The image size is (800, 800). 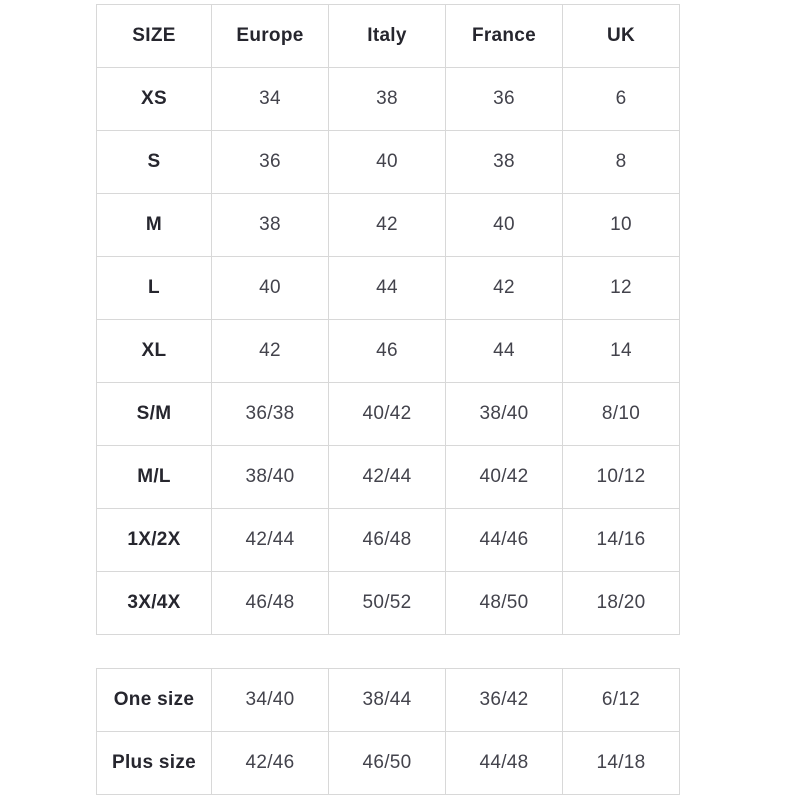 I want to click on size-value-cell: 44/48, so click(x=504, y=763).